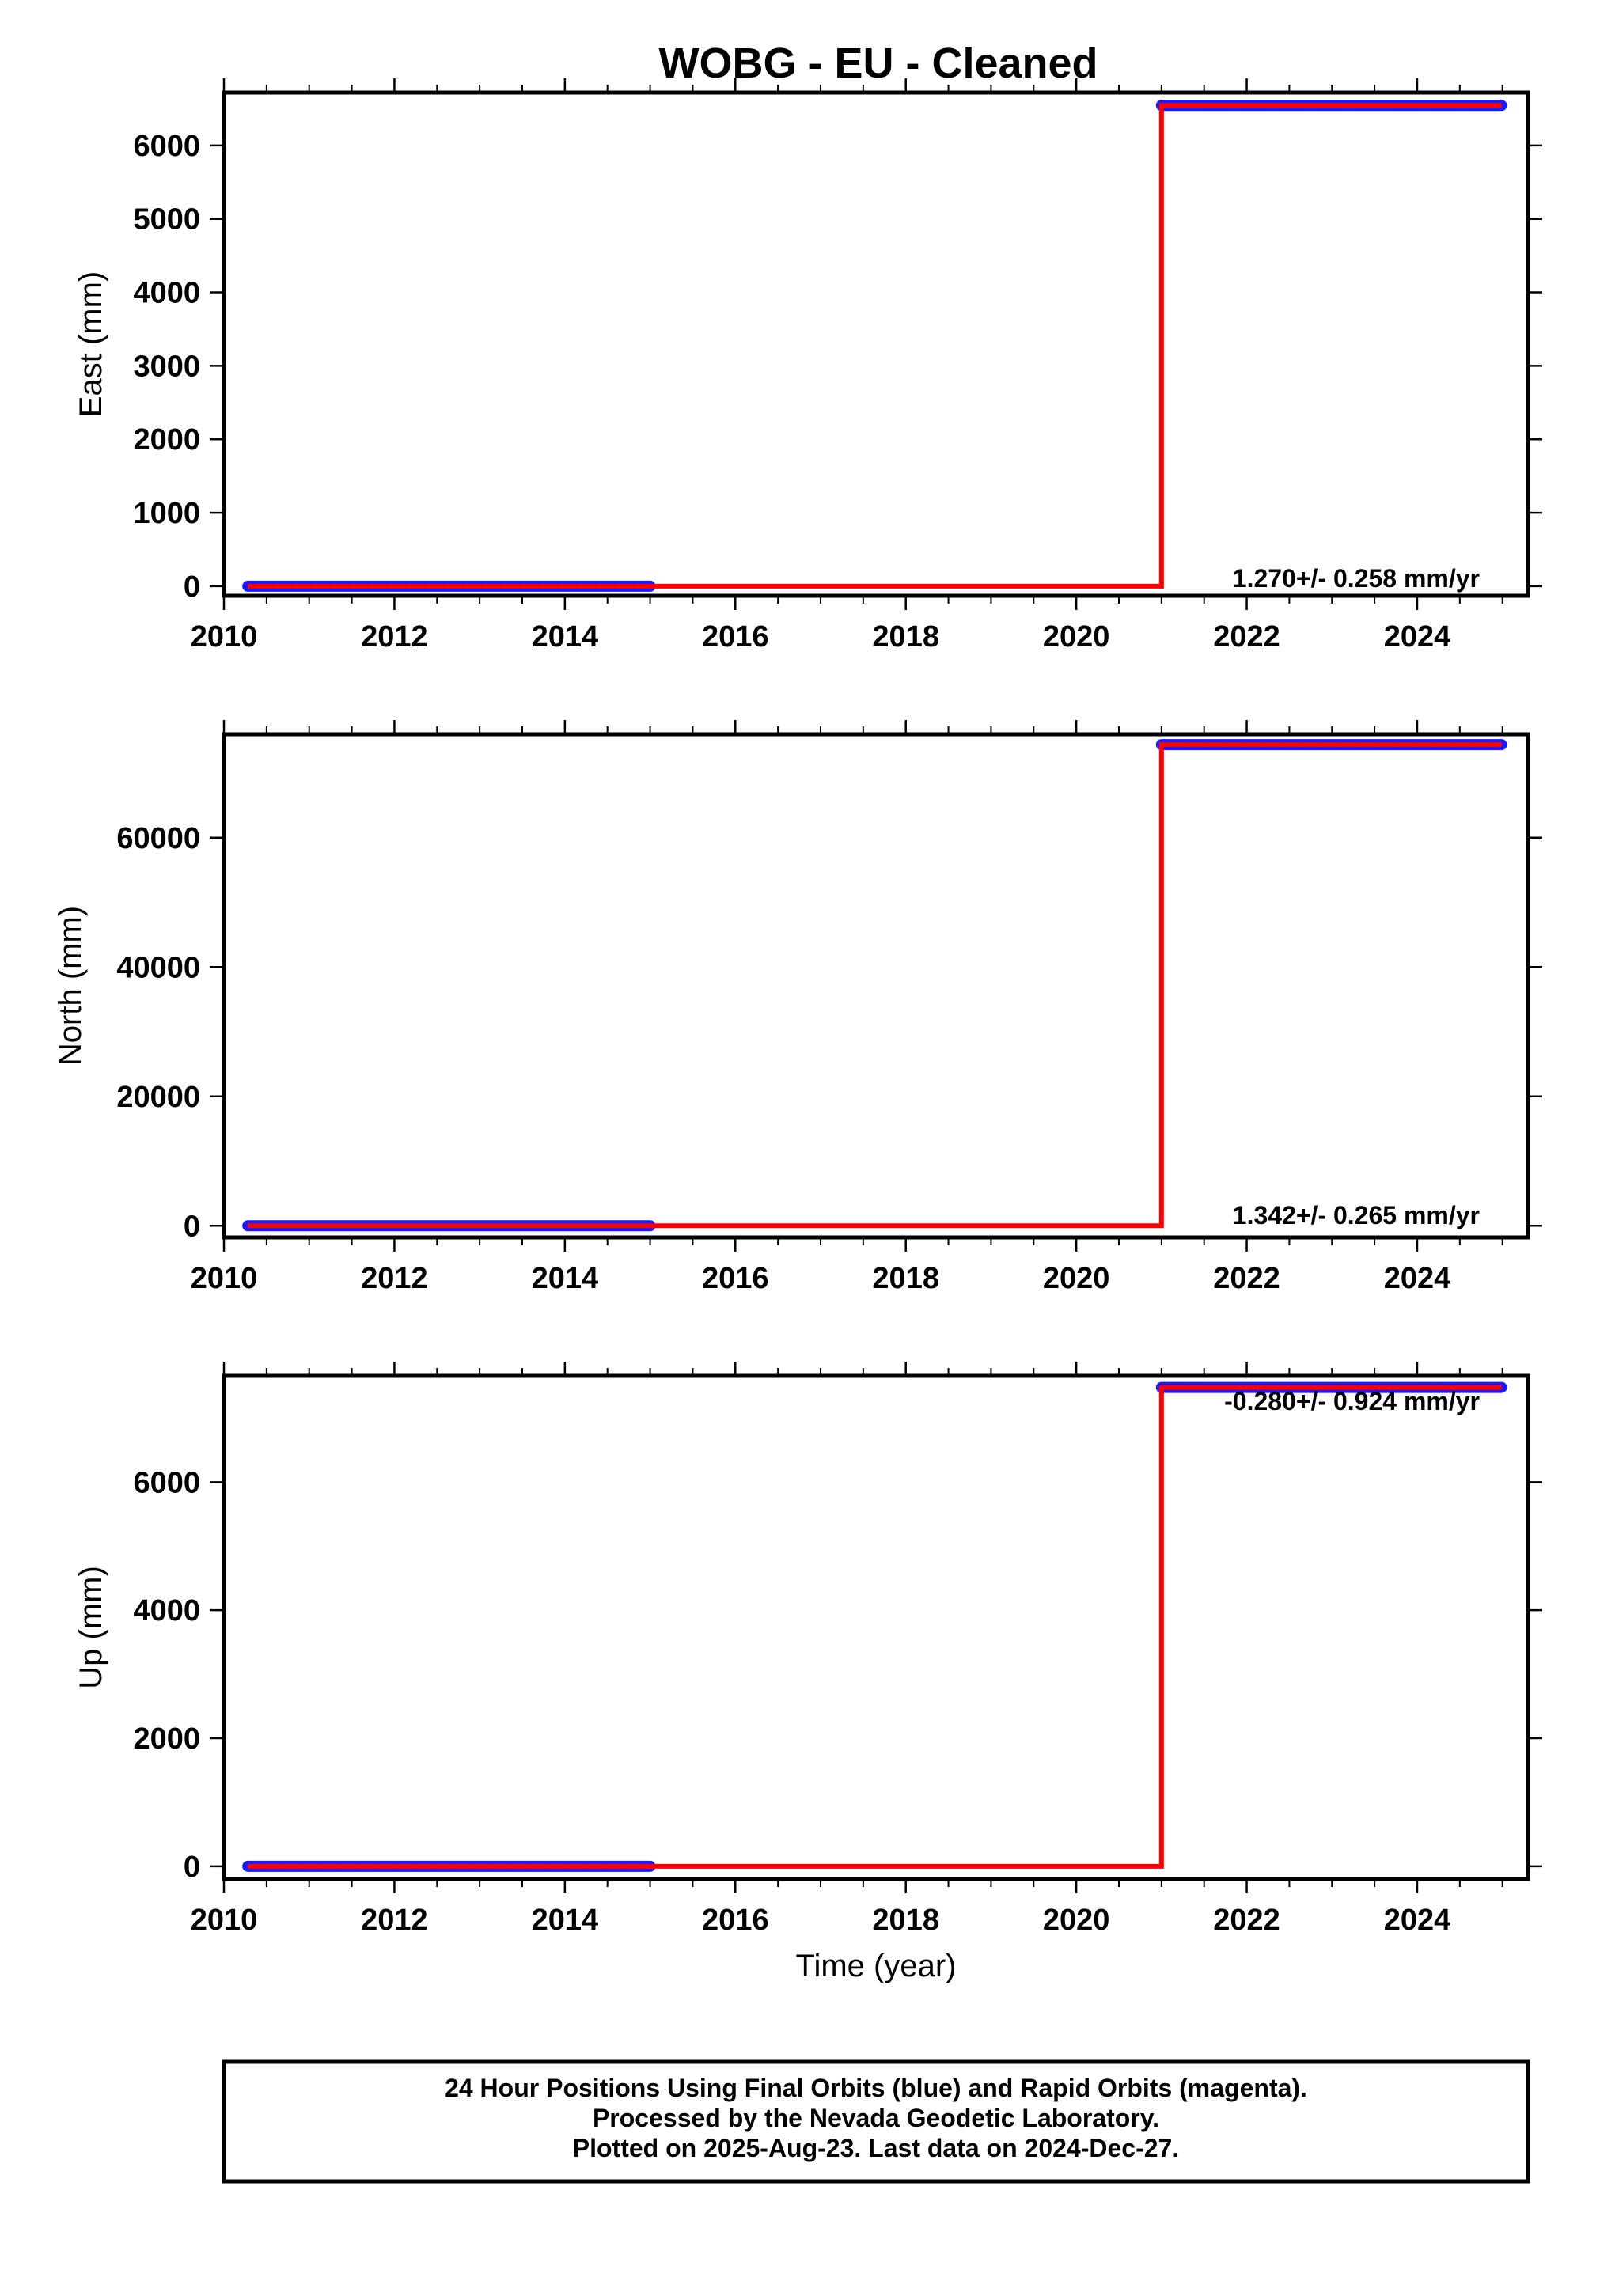  What do you see at coordinates (394, 637) in the screenshot?
I see `east-x-tick-label: 2012` at bounding box center [394, 637].